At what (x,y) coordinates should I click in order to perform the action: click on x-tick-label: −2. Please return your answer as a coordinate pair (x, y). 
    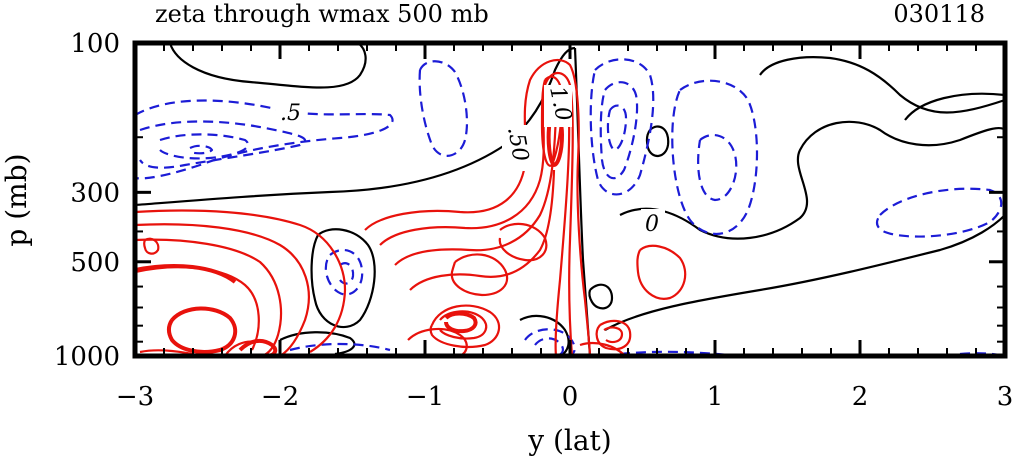
    Looking at the image, I should click on (280, 397).